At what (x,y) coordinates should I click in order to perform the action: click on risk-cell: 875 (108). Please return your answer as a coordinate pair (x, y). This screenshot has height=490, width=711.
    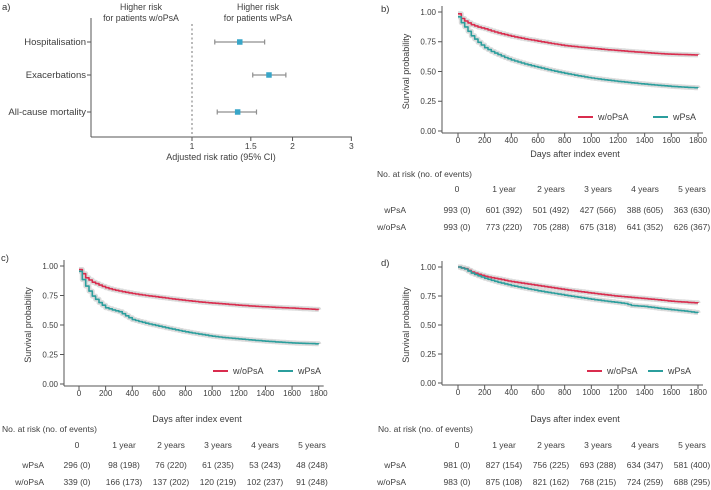
    Looking at the image, I should click on (504, 482).